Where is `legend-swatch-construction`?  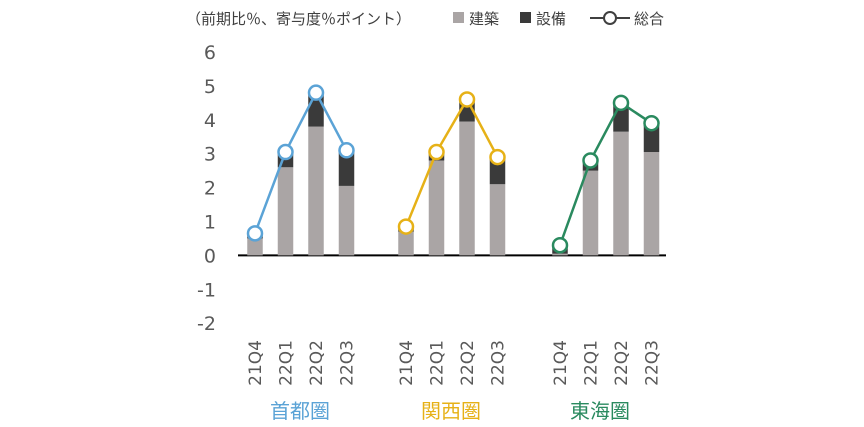 legend-swatch-construction is located at coordinates (458, 17).